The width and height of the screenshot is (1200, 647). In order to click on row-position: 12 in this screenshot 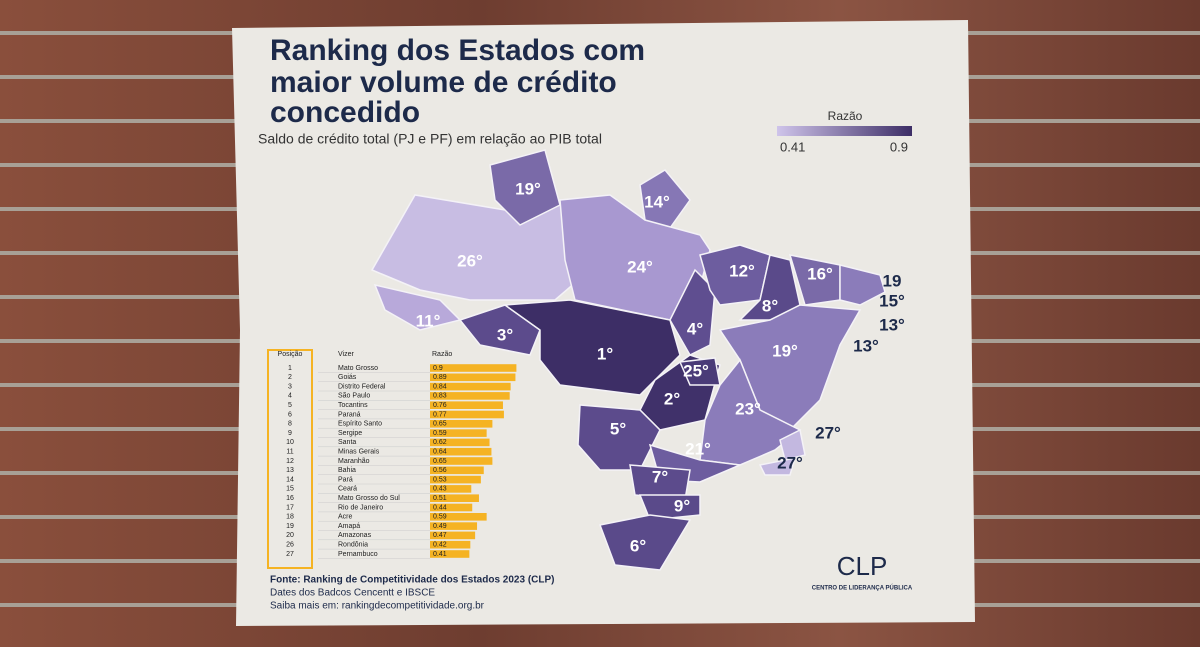, I will do `click(290, 461)`.